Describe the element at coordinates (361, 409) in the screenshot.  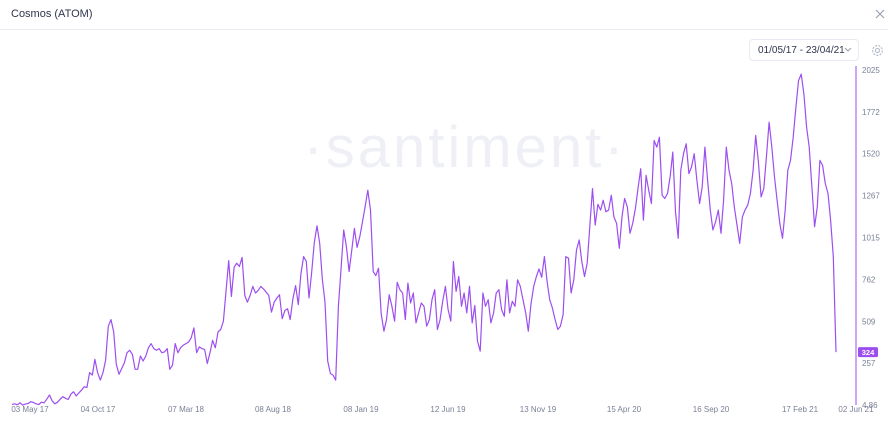
I see `x-tick-label: 08 Jan 19` at that location.